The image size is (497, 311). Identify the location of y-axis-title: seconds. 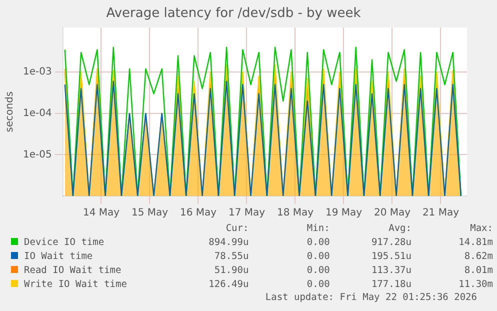
(10, 111).